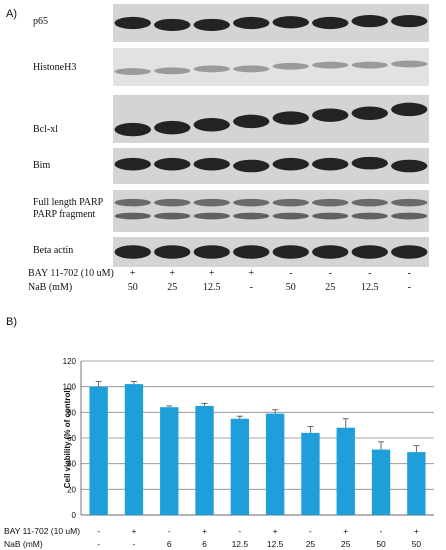  Describe the element at coordinates (71, 273) in the screenshot. I see `panel-a-bay-label: BAY 11-702 (10 uM)` at that location.